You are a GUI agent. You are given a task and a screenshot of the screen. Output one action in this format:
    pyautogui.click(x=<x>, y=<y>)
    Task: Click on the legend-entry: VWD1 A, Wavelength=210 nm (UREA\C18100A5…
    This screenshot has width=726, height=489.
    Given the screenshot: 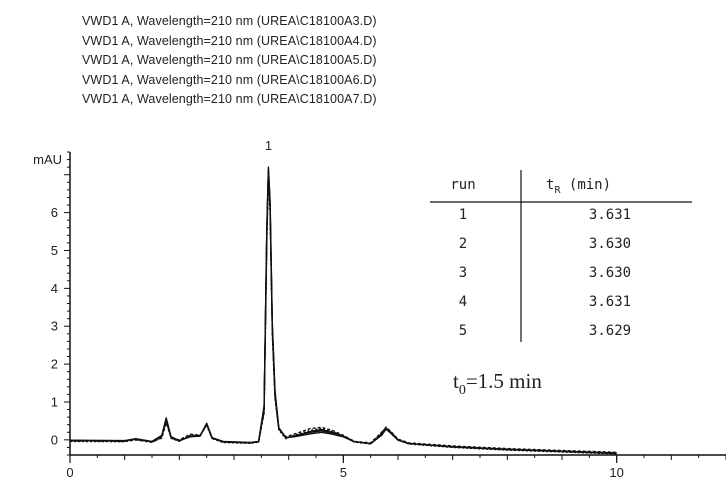 What is the action you would take?
    pyautogui.click(x=229, y=60)
    